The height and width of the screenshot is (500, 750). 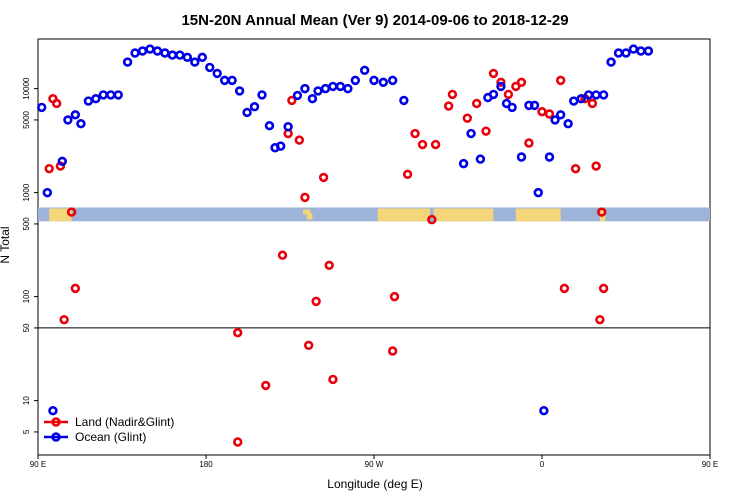 I want to click on y-axis-label: N Total, so click(x=6, y=244).